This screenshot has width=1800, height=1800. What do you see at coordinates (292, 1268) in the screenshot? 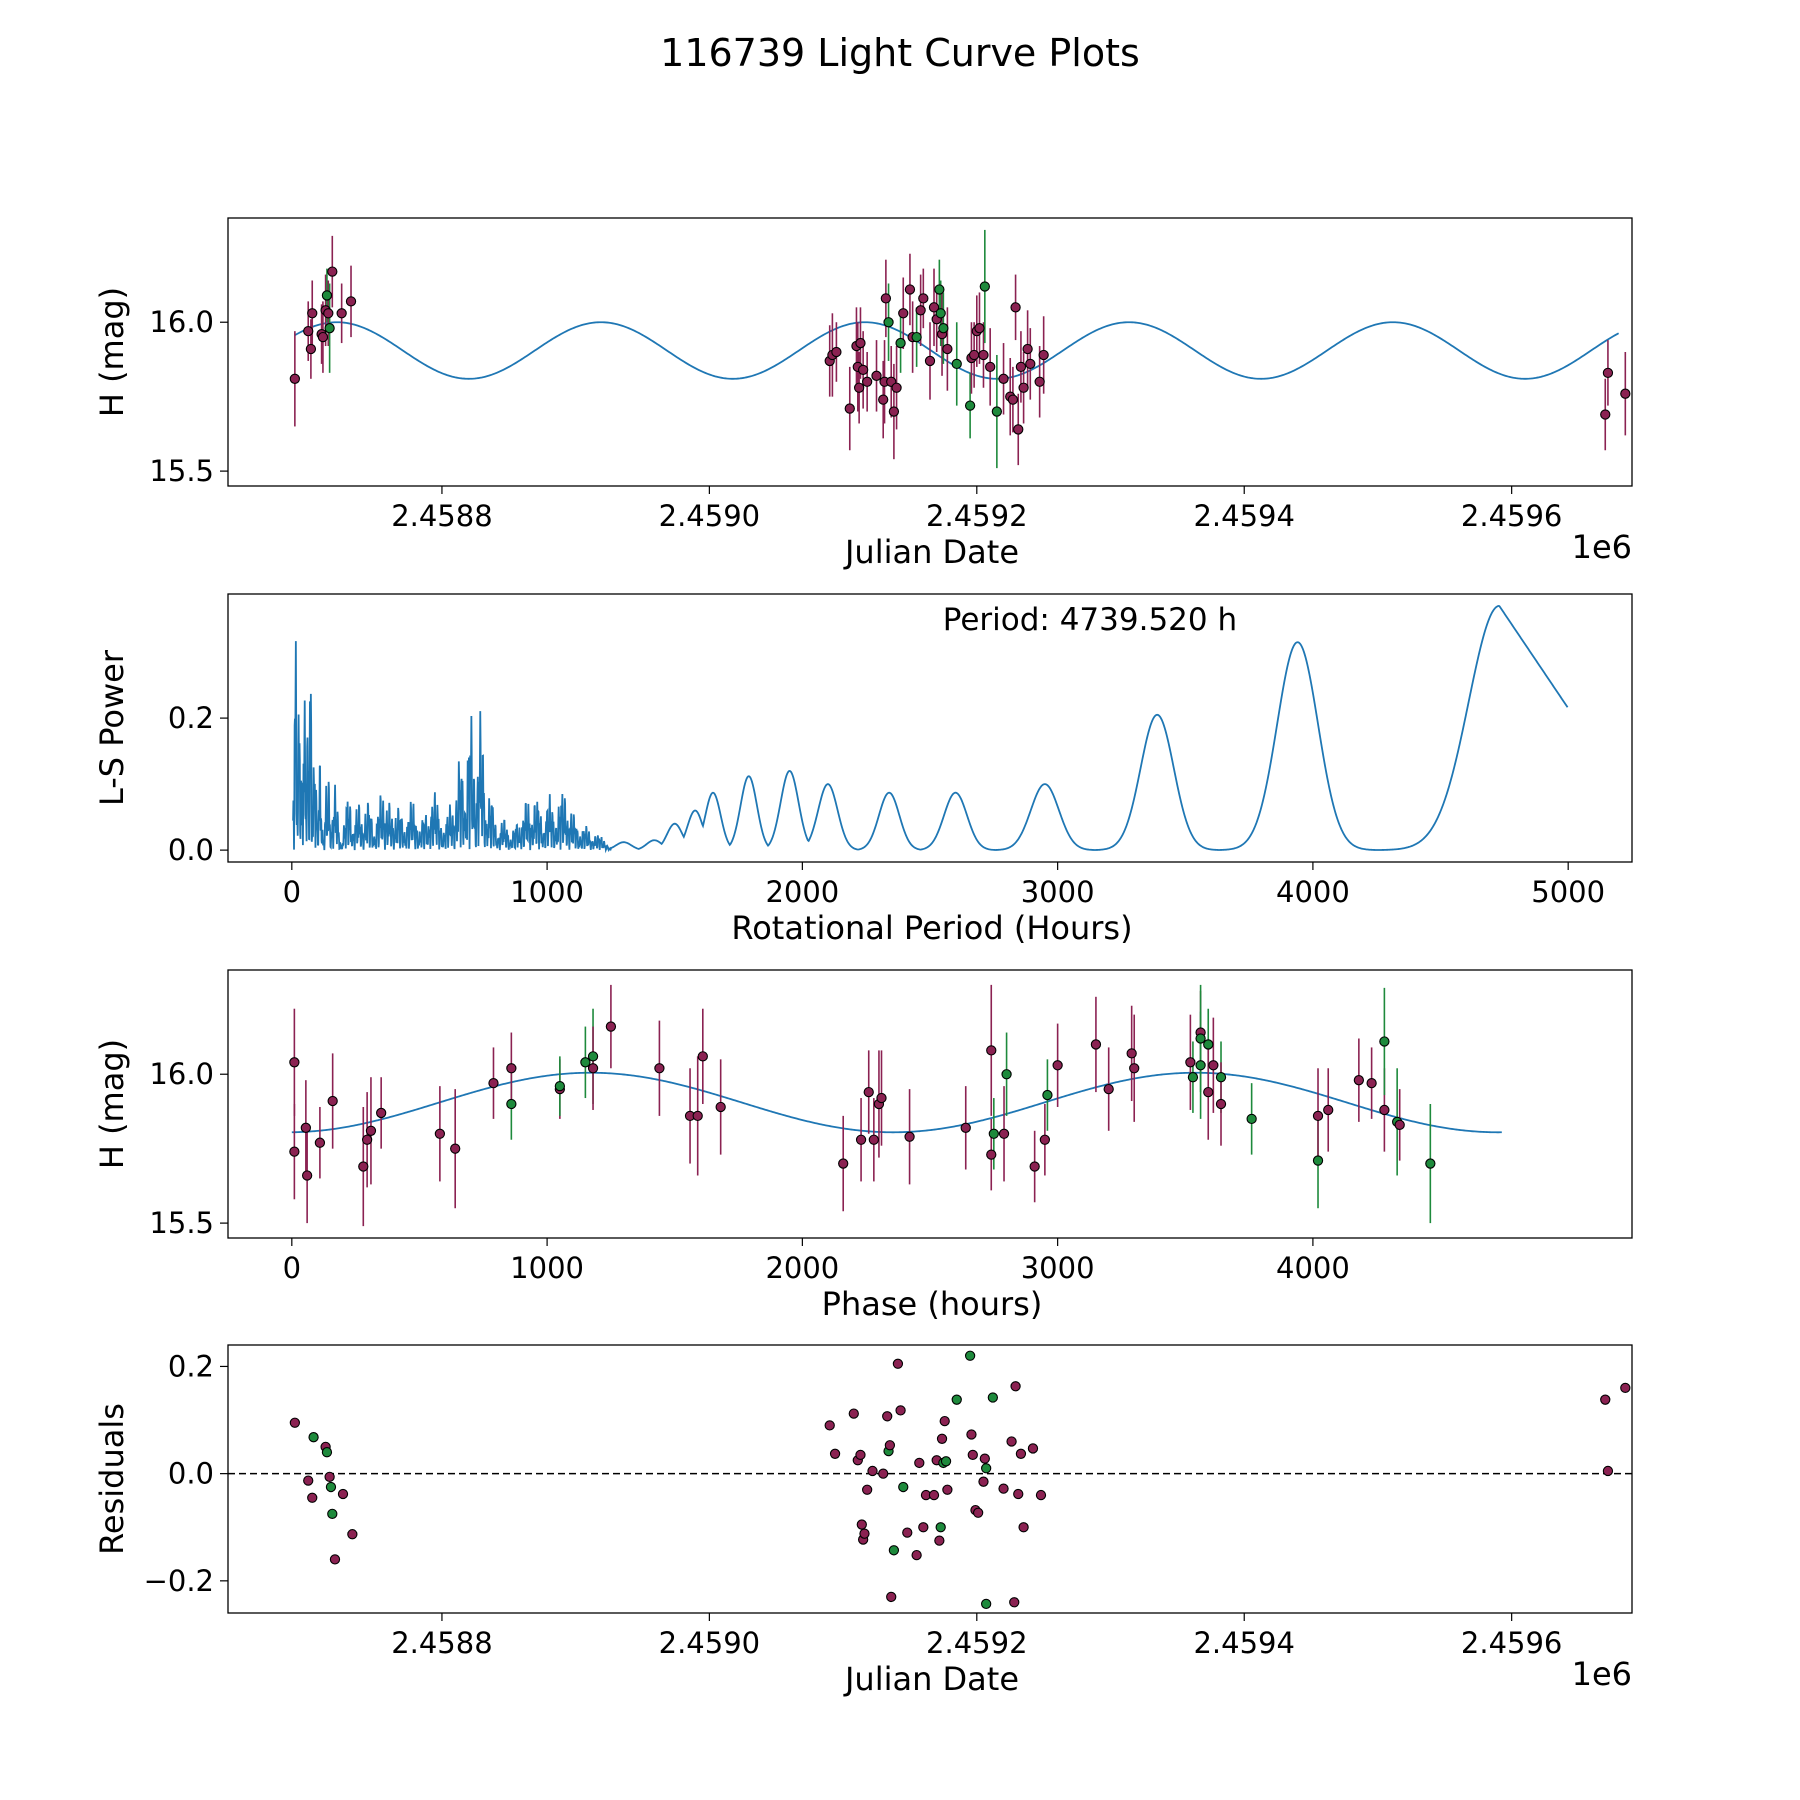
I see `x-tick-label-phased: 0` at bounding box center [292, 1268].